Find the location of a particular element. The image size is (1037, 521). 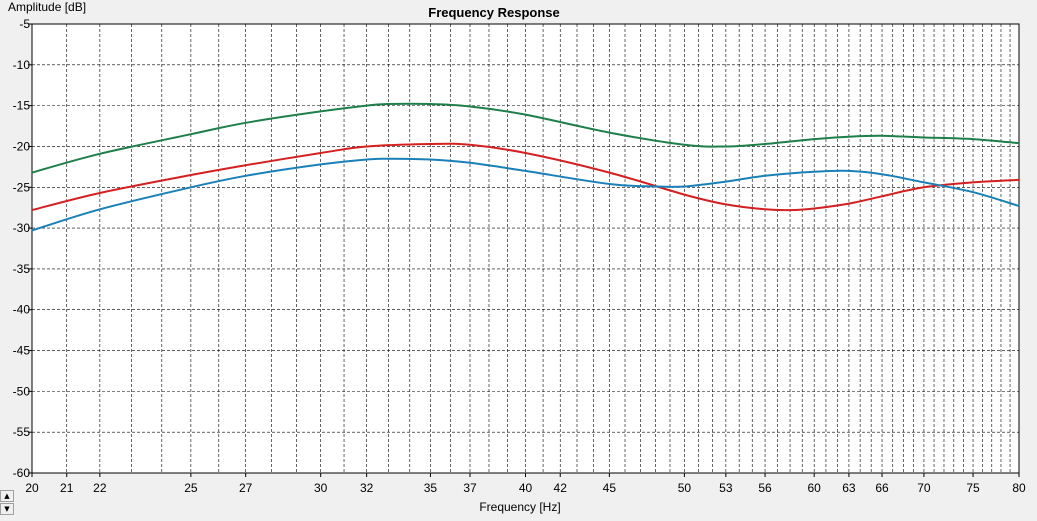

y-tick-label: -10 is located at coordinates (22, 65).